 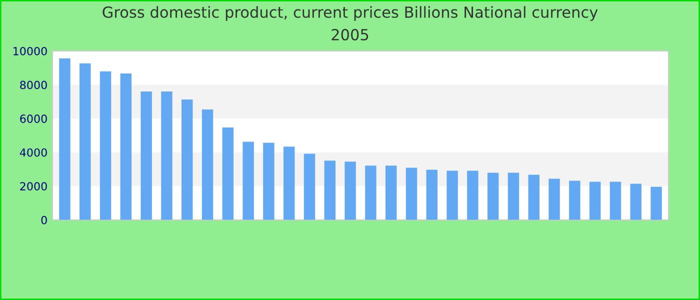 What do you see at coordinates (33, 186) in the screenshot?
I see `y-tick-label: 2000` at bounding box center [33, 186].